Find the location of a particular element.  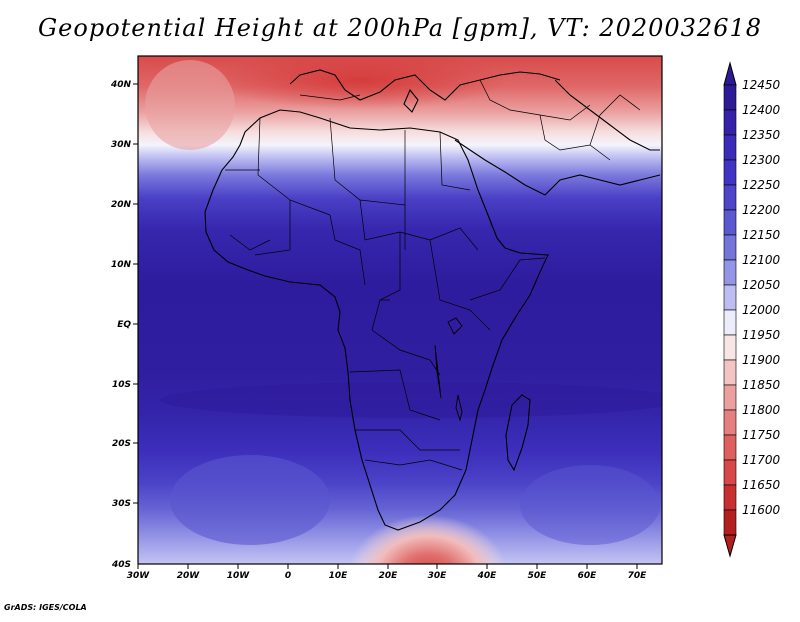

colorbar-label: 11750 is located at coordinates (761, 435).